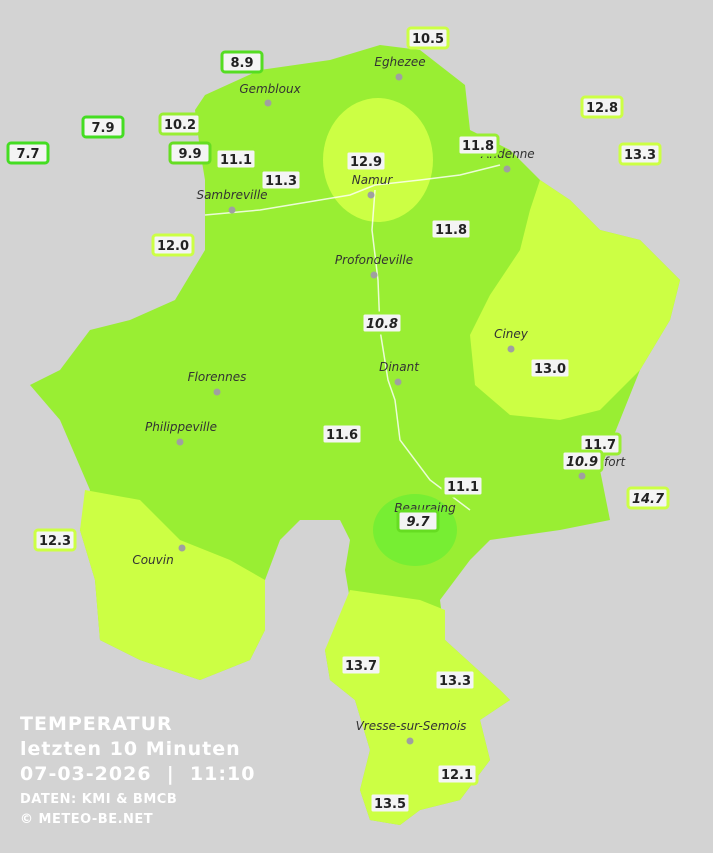 The width and height of the screenshot is (713, 853). I want to click on station: 12.9, so click(366, 161).